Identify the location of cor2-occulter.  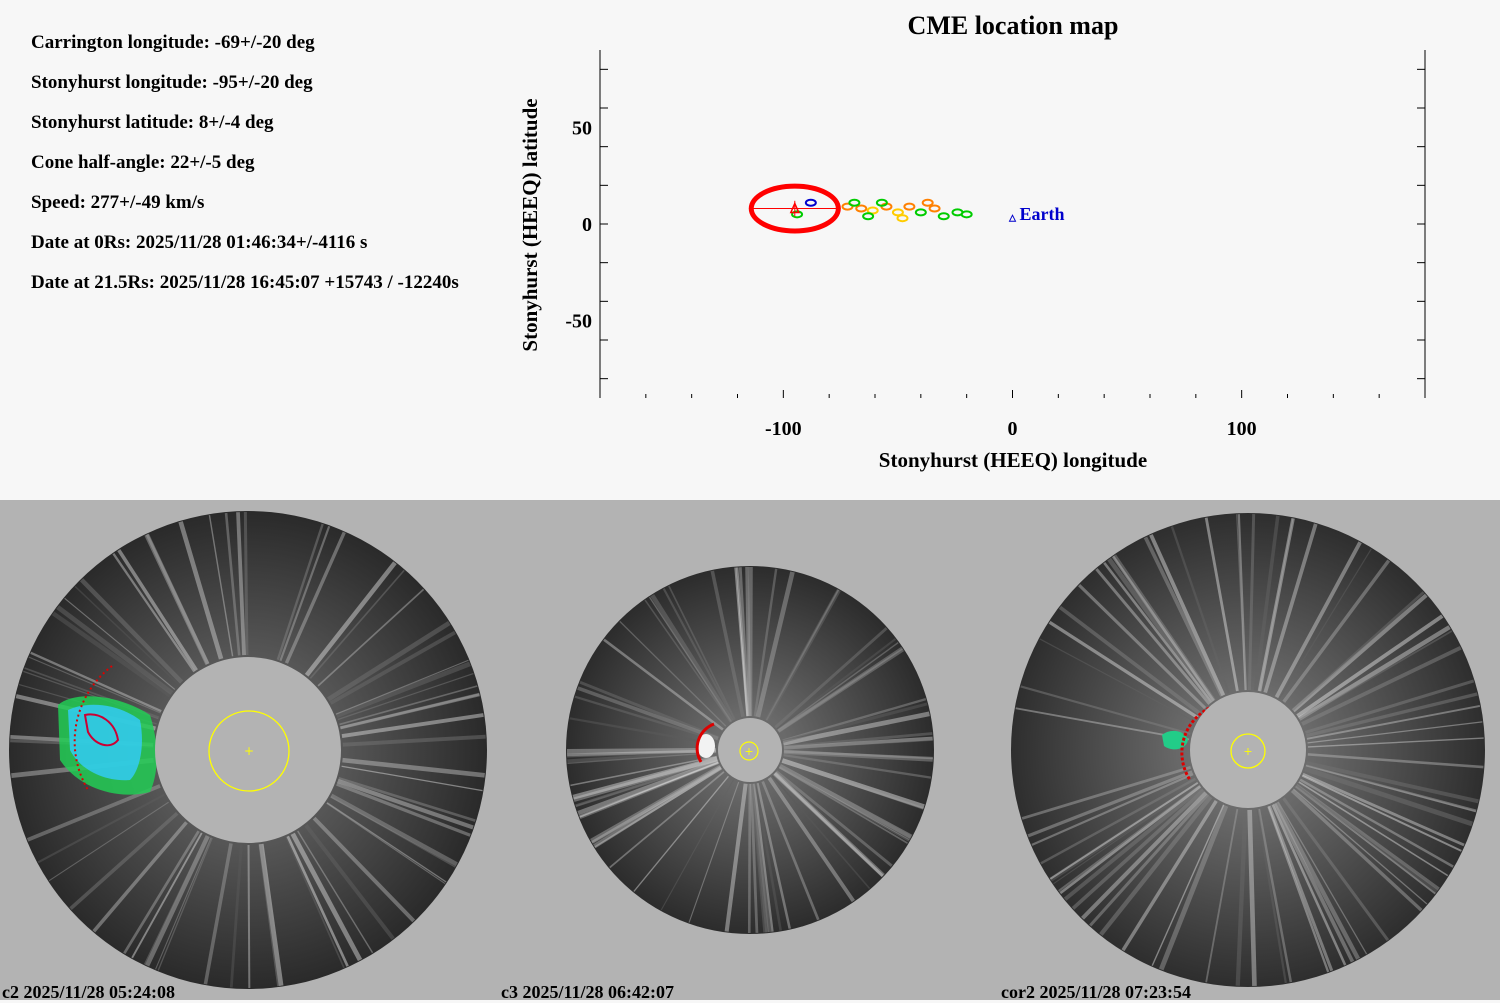
(1248, 750).